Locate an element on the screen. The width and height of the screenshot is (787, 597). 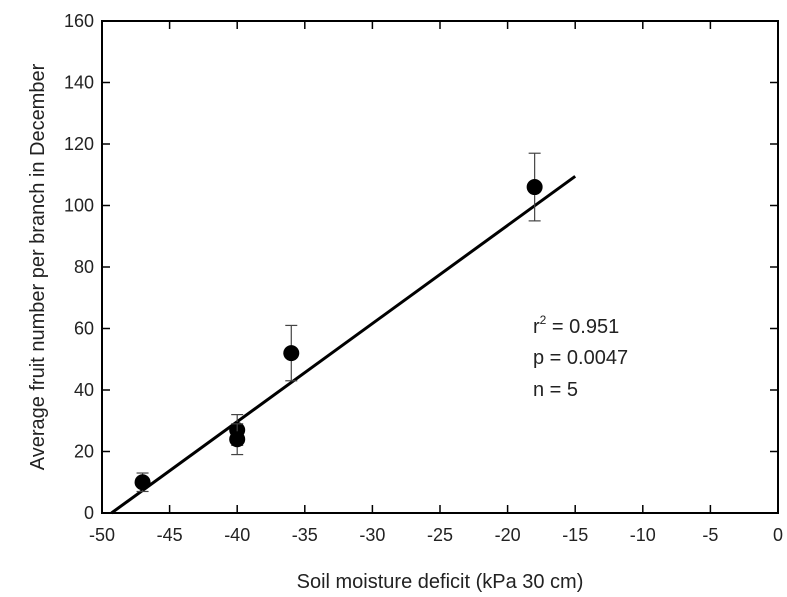
r-squared-label: r2 = 0.951 is located at coordinates (576, 325).